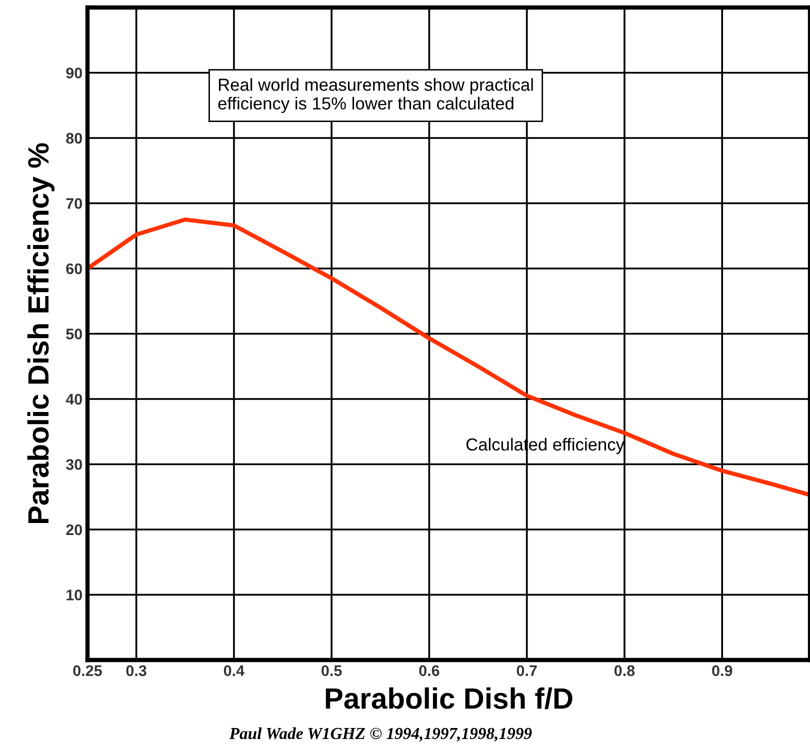  Describe the element at coordinates (74, 464) in the screenshot. I see `y-tick-label: 30` at that location.